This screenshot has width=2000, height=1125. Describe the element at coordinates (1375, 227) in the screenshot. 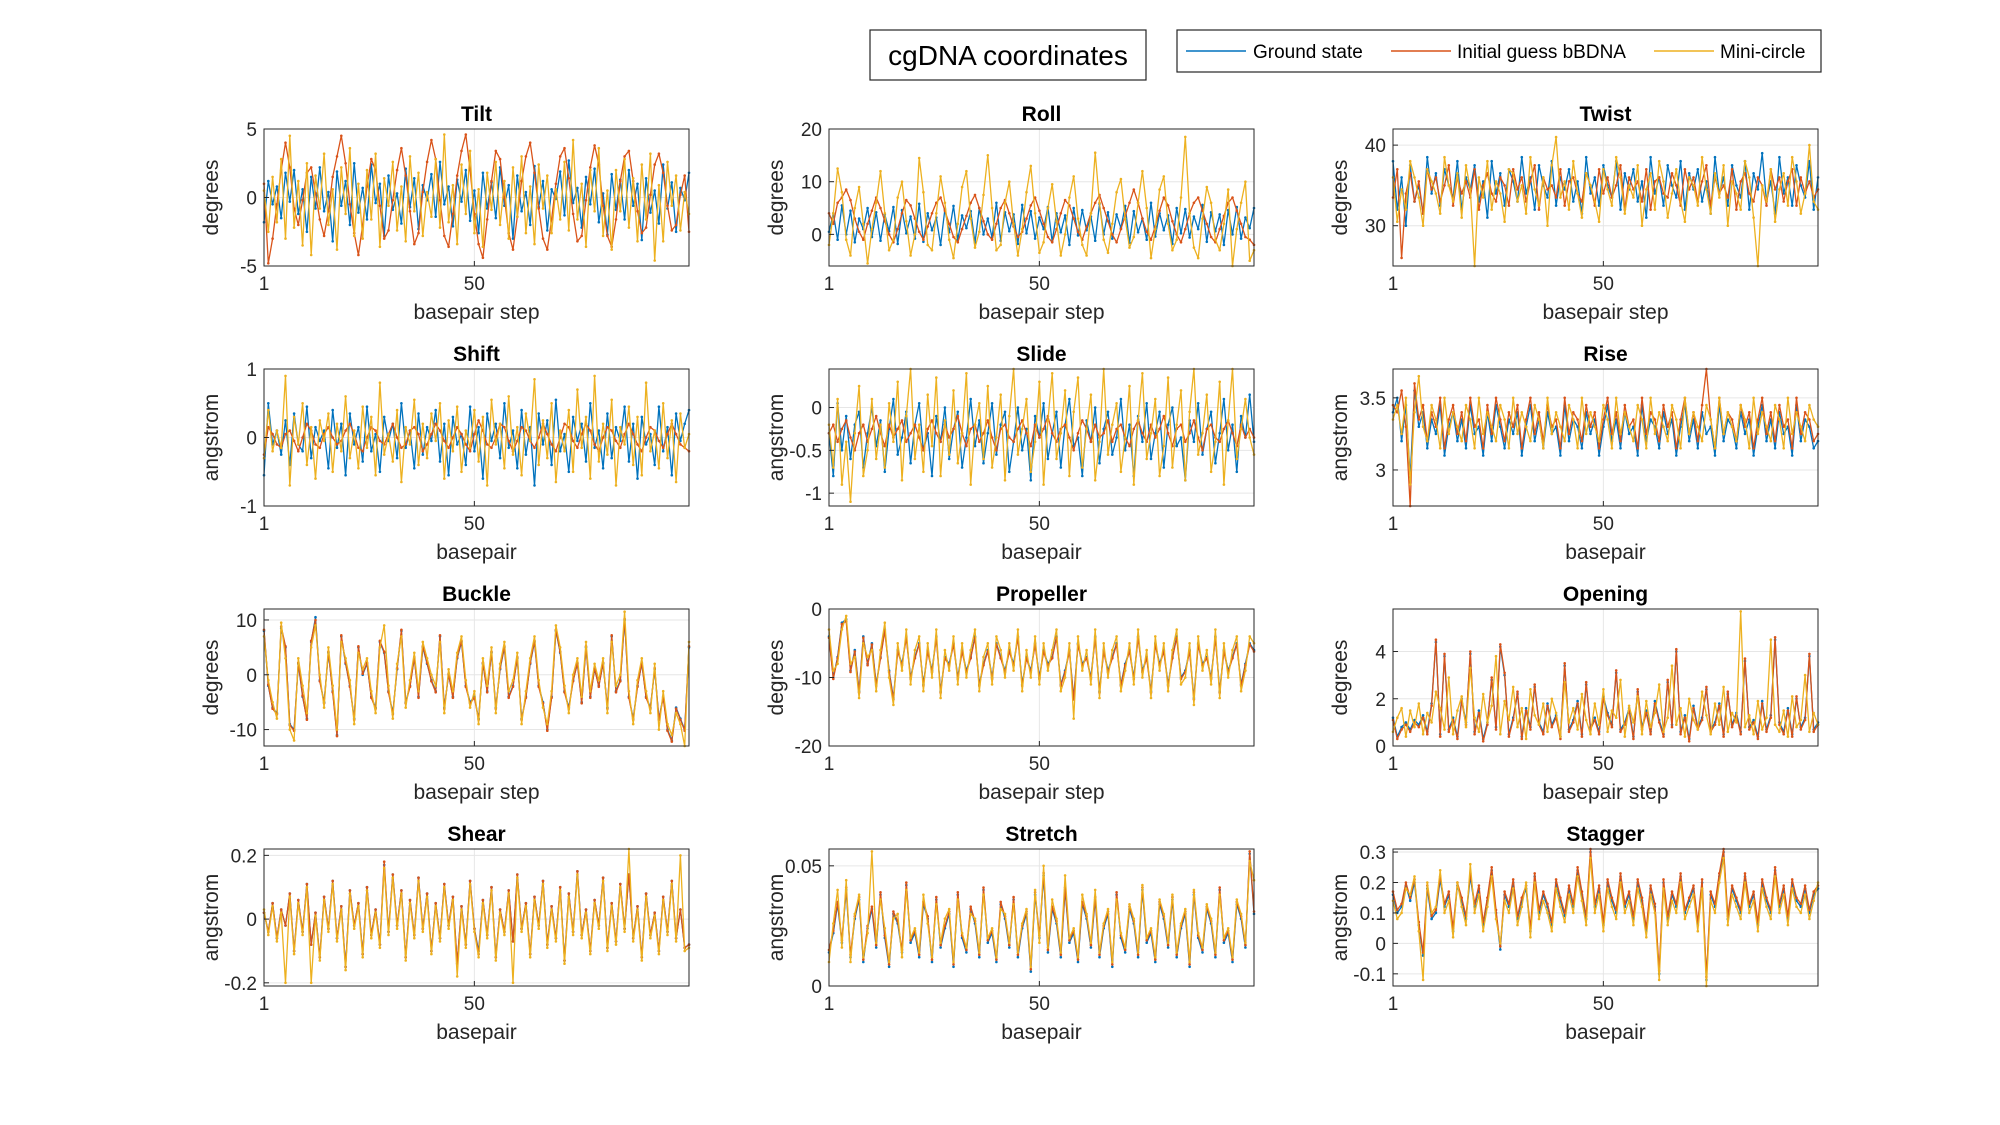

I see `twist-y-tick-label: 30` at that location.